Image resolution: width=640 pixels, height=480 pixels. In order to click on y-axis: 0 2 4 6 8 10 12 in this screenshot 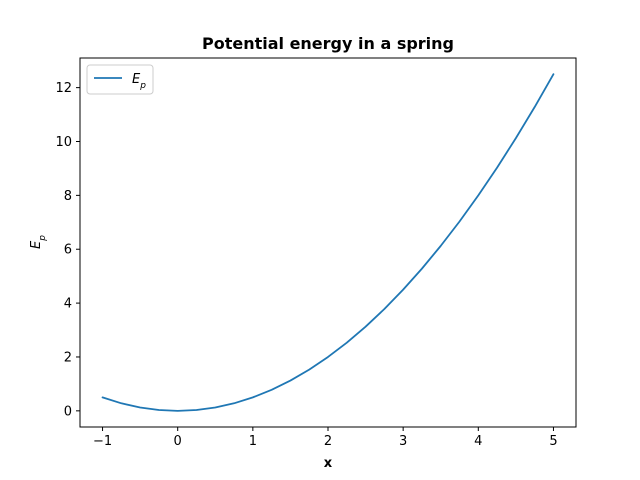, I will do `click(67, 250)`.